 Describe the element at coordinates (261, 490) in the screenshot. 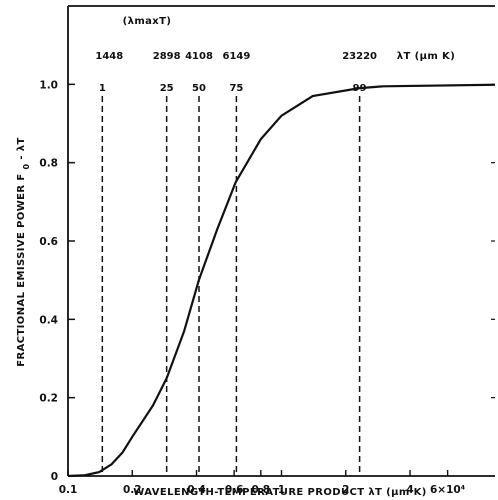

I see `x-tick-label: 0.8` at that location.